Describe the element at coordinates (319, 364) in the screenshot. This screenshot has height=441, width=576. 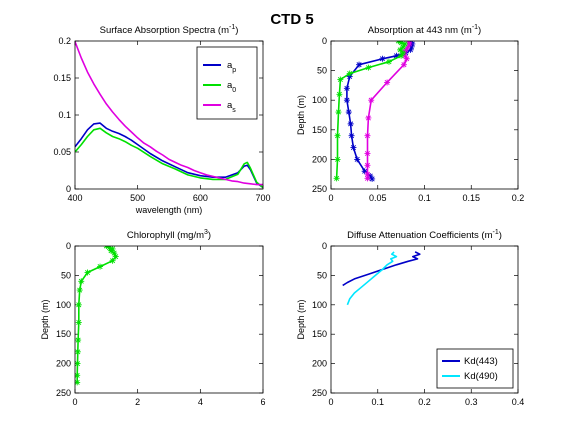
I see `diffuse-attenuation-ytick-label: 200` at that location.